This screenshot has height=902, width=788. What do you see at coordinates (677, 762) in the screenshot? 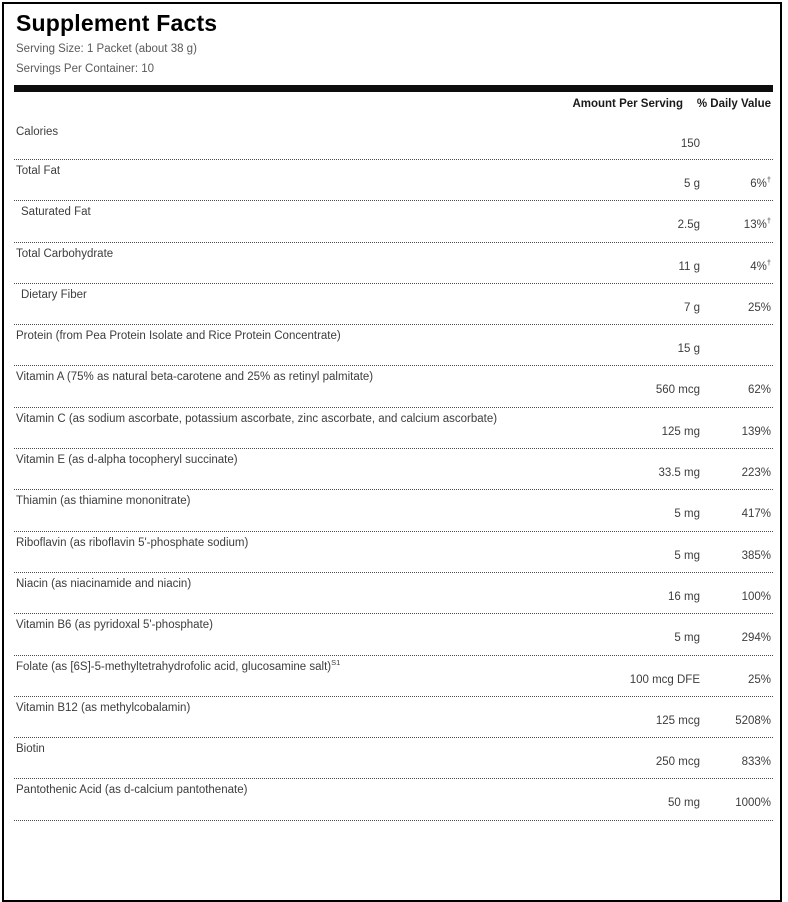
I see `nutrient-amount: 250 mcg` at bounding box center [677, 762].